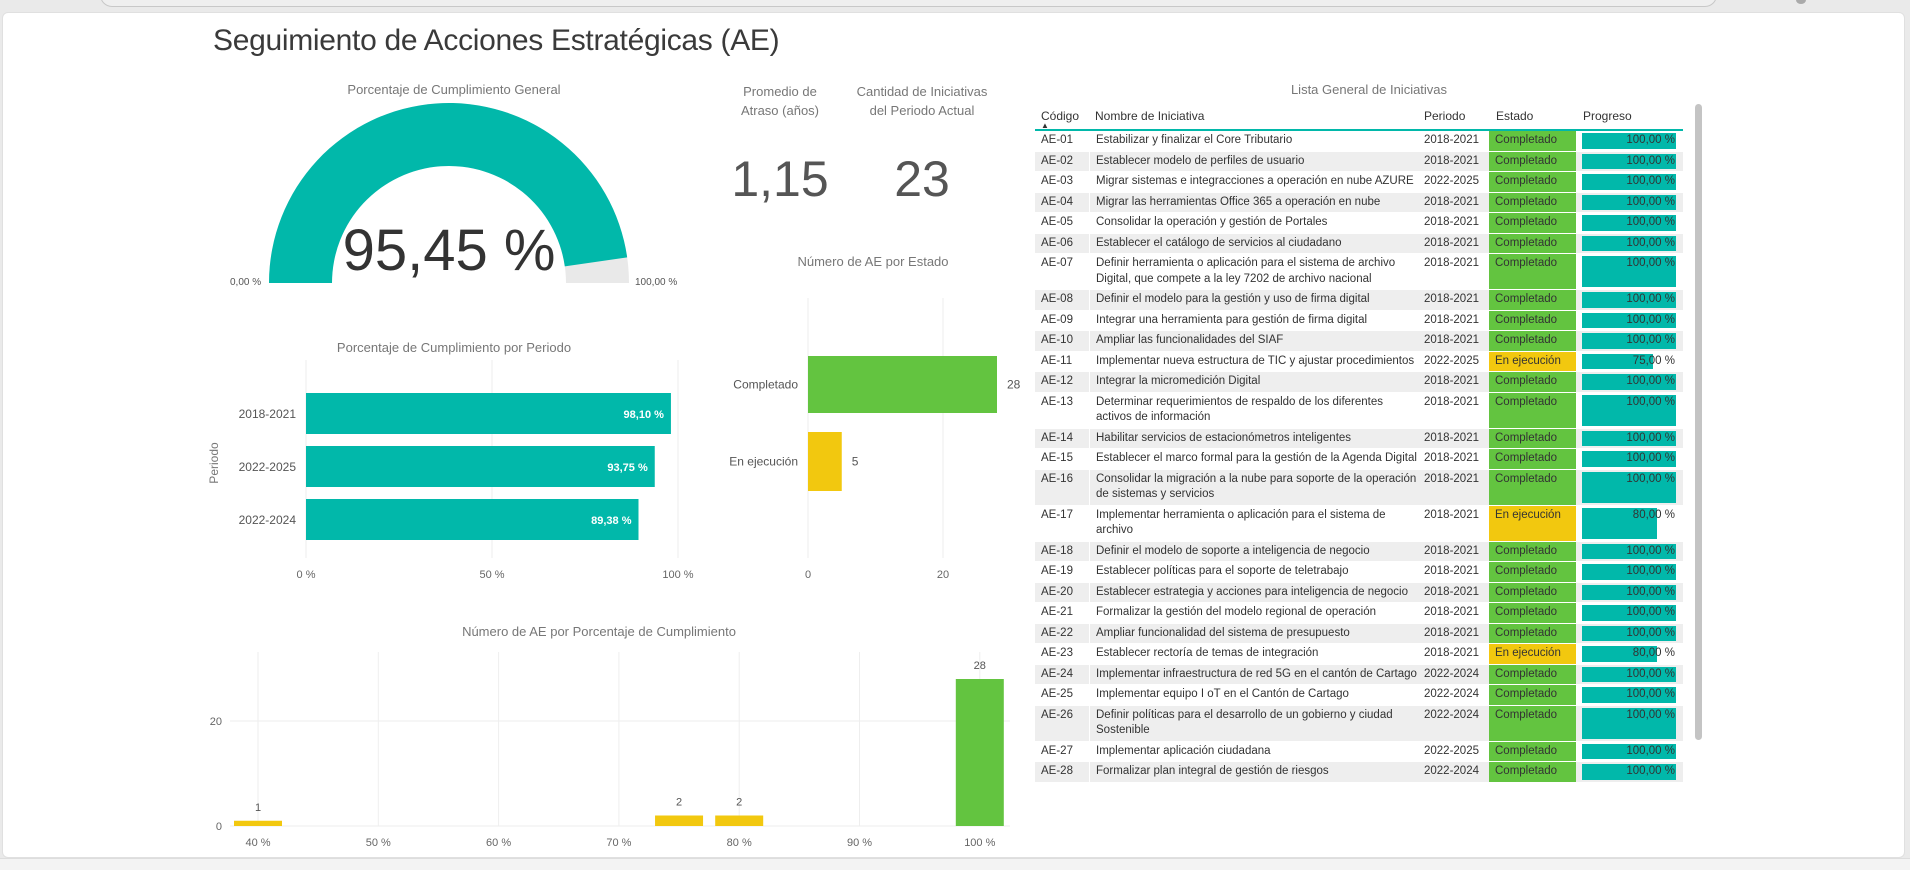 The height and width of the screenshot is (870, 1910). I want to click on bar, so click(258, 823).